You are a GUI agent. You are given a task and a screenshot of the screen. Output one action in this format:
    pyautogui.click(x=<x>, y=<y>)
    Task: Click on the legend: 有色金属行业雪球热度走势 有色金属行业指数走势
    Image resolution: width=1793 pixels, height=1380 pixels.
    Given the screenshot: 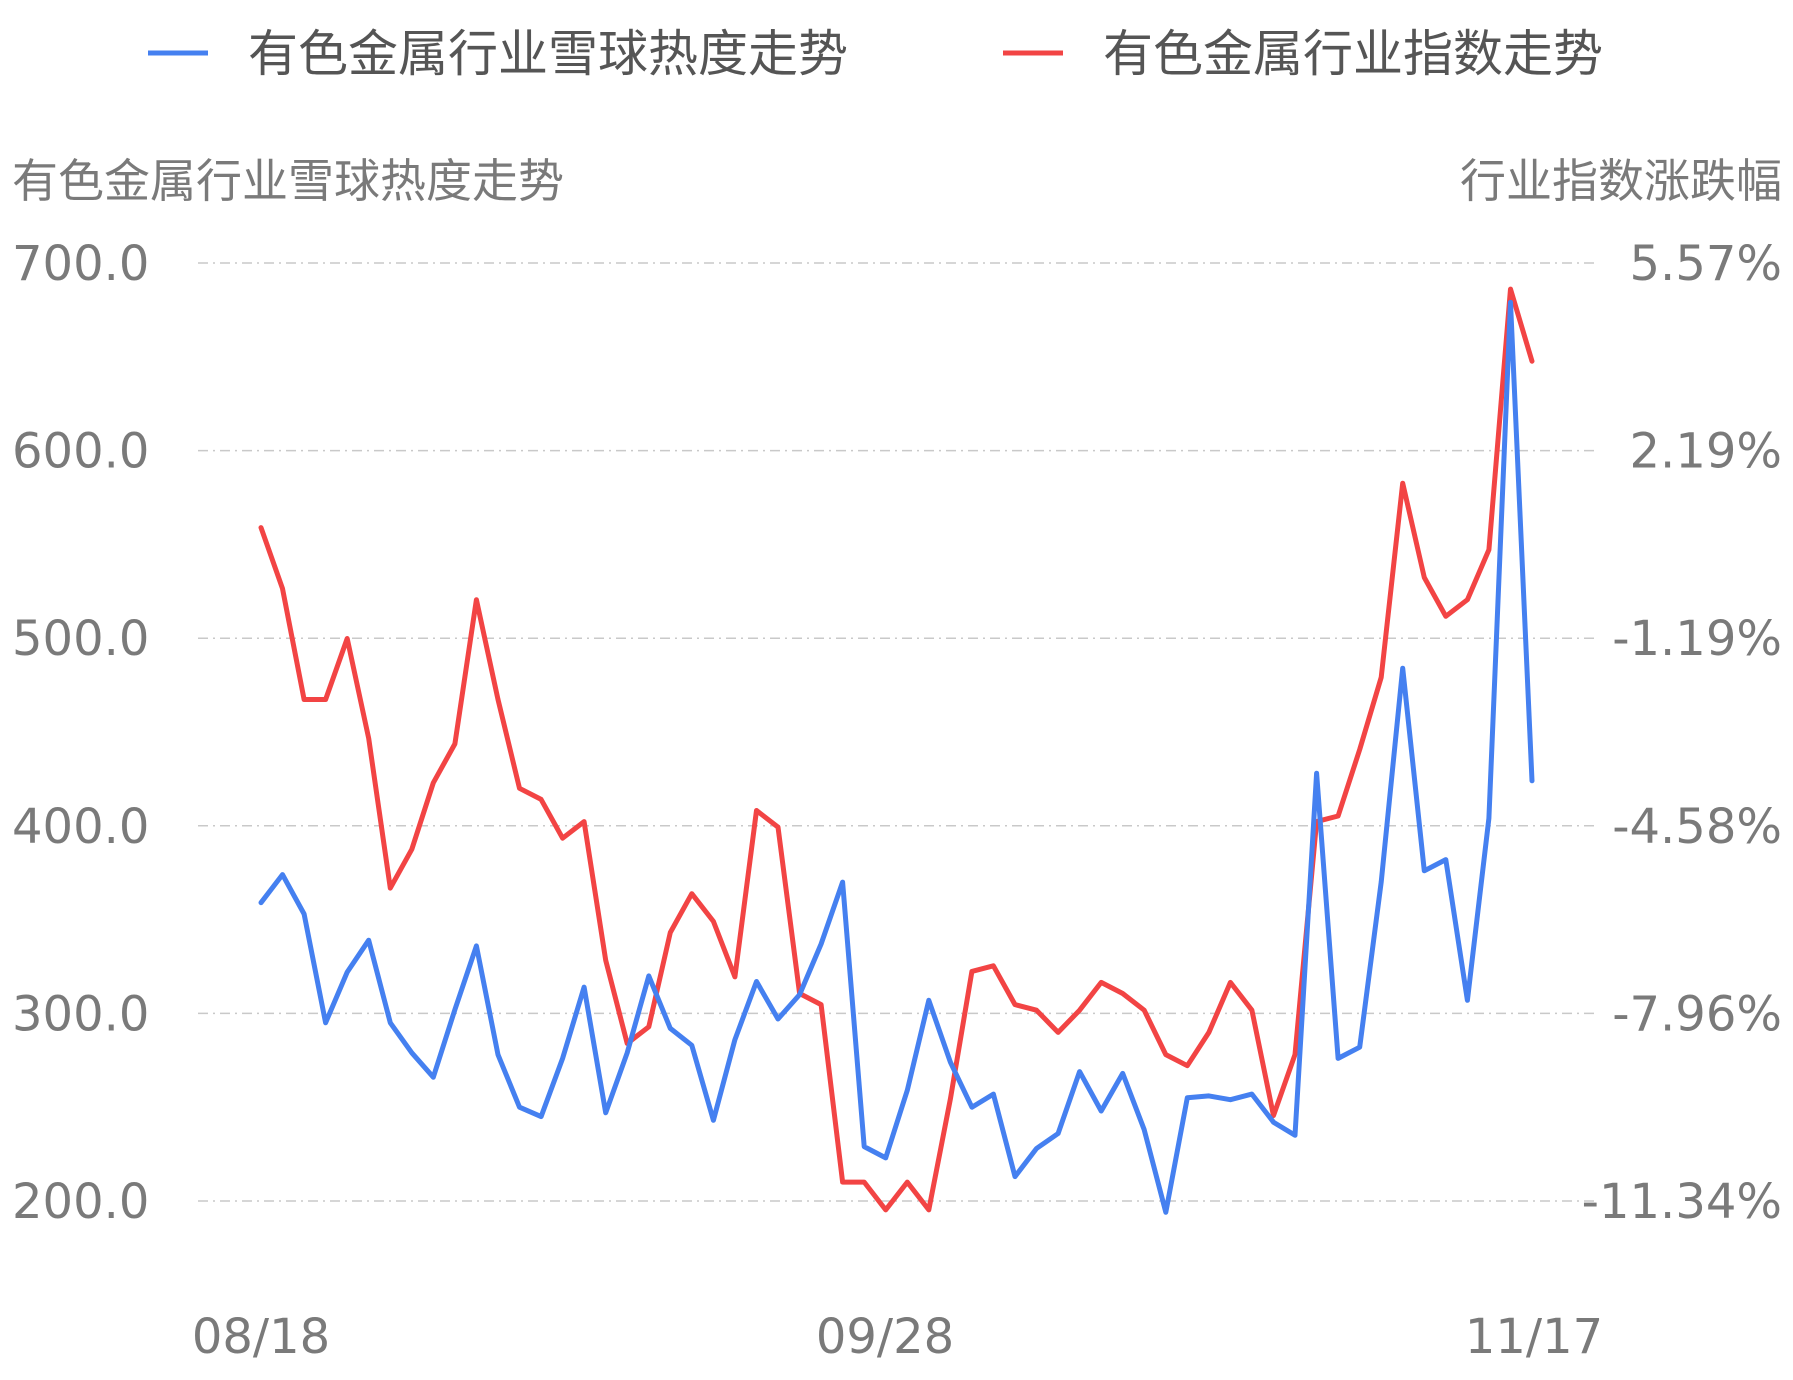 What is the action you would take?
    pyautogui.click(x=875, y=54)
    